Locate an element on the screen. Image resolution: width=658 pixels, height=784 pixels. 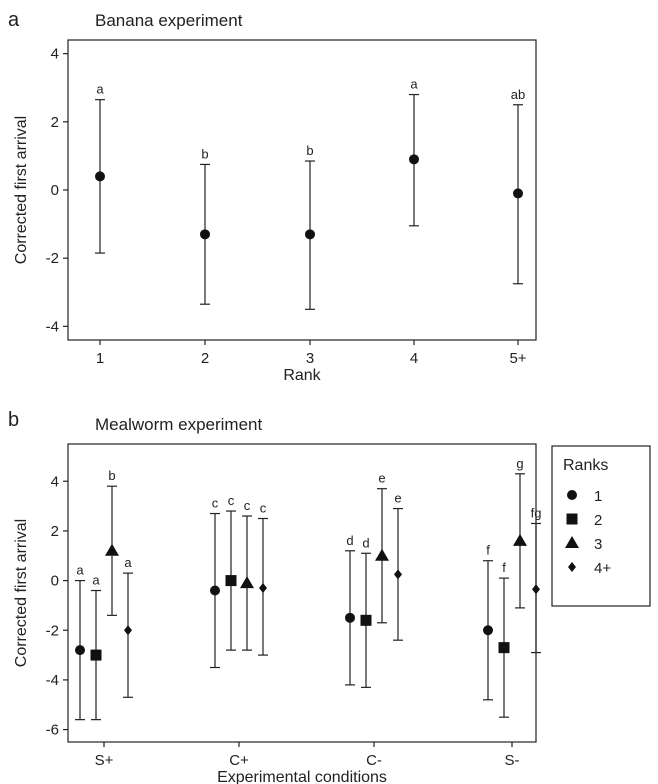
legend-item: 1 is located at coordinates (584, 496).